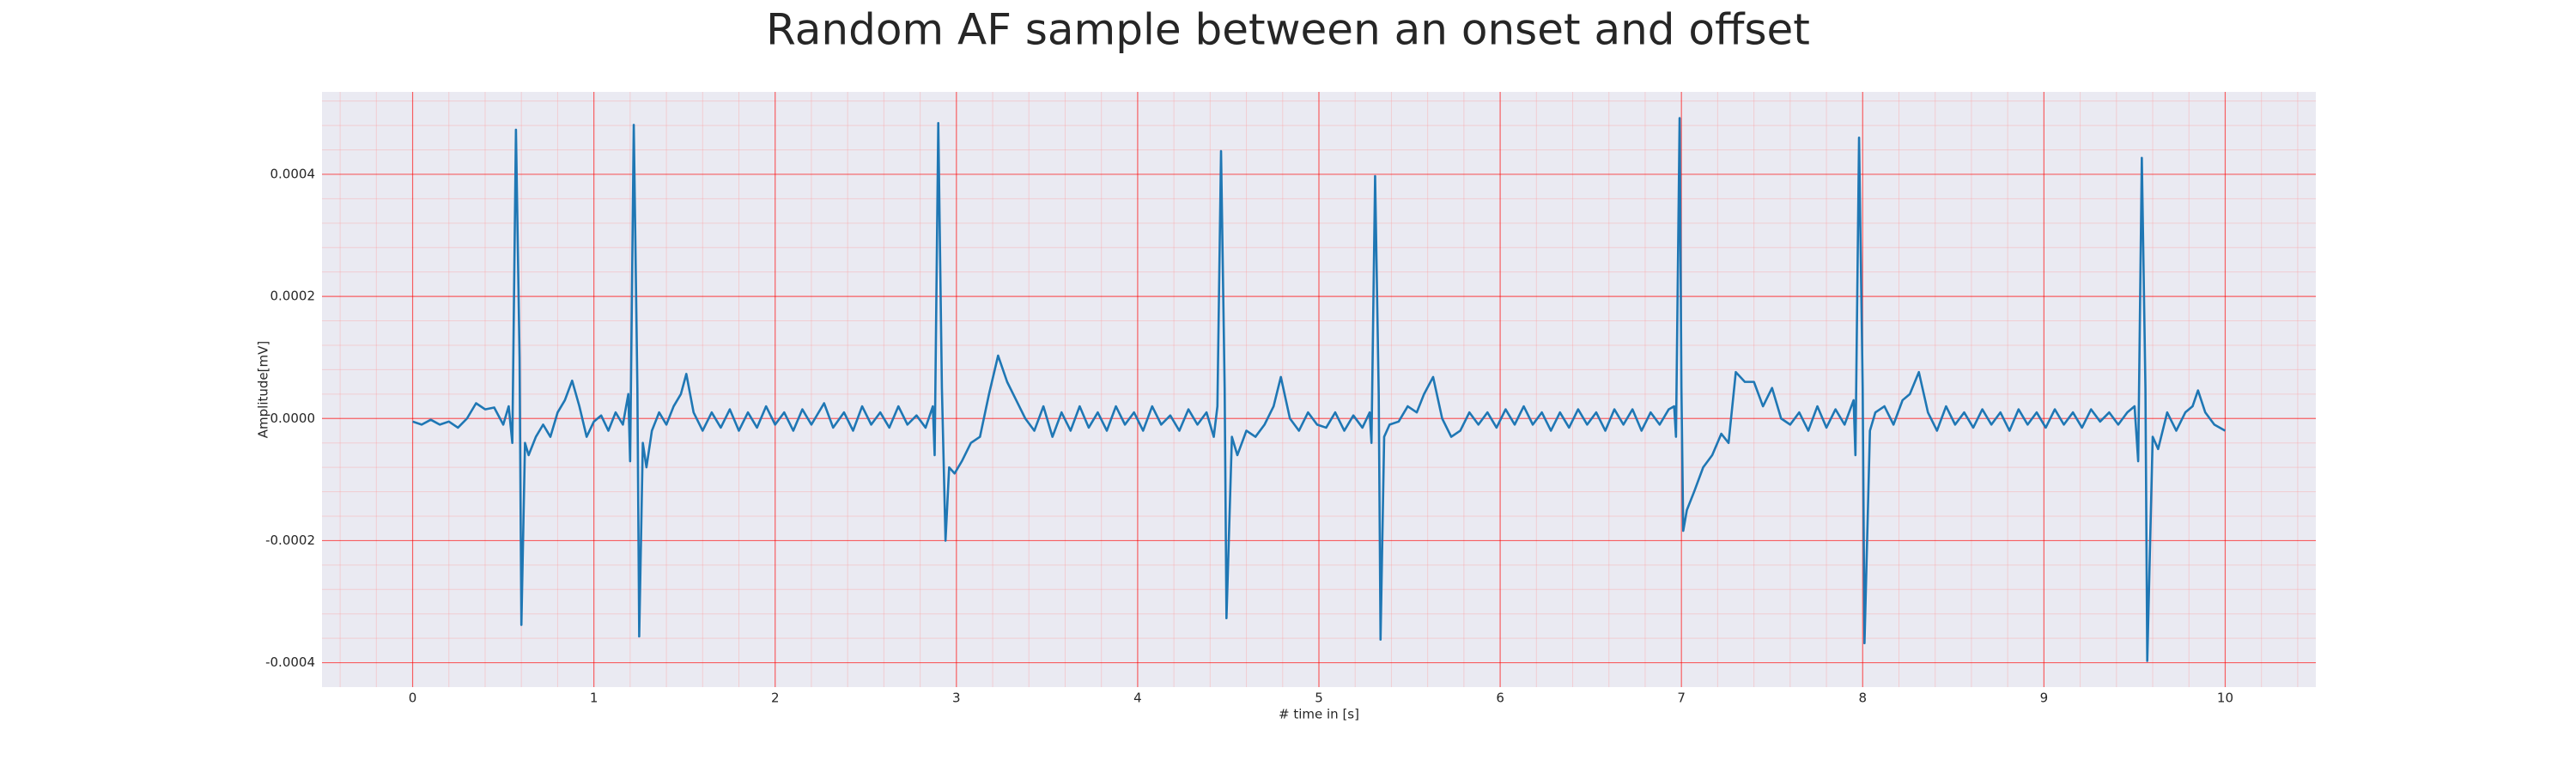 The width and height of the screenshot is (2576, 773). I want to click on x-tick-label: 6, so click(1500, 698).